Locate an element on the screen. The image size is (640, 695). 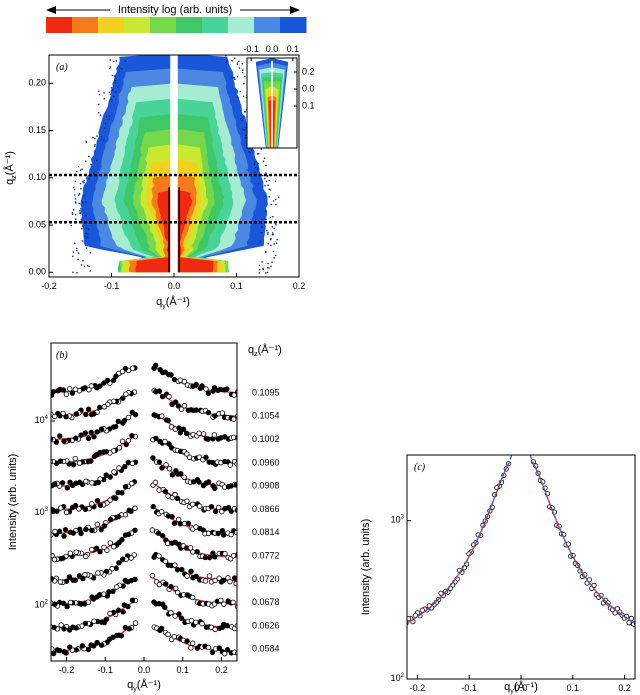
panel-c-xtick-label: 0.0 is located at coordinates (521, 688).